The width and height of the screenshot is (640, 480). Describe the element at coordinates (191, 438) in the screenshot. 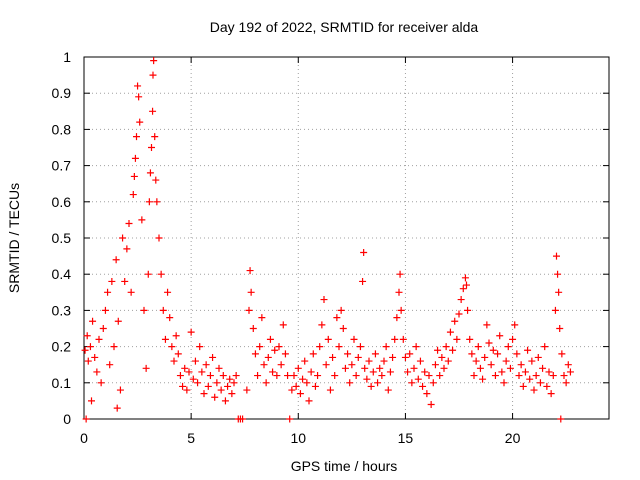

I see `x-tick-label: 5` at that location.